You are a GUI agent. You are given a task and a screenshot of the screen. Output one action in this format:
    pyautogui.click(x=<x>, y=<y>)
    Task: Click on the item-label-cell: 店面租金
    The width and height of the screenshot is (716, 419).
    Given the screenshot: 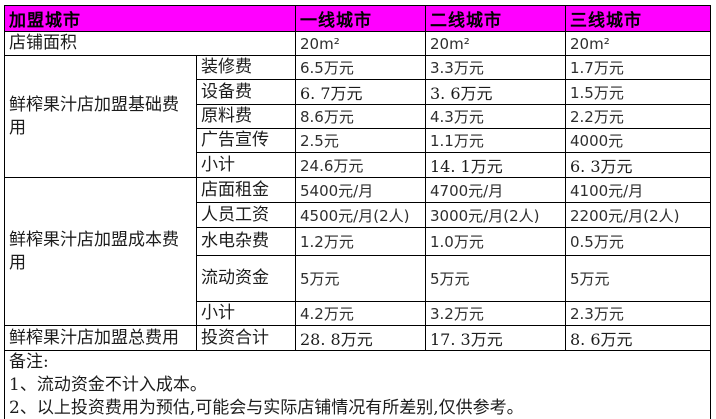 What is the action you would take?
    pyautogui.click(x=246, y=190)
    